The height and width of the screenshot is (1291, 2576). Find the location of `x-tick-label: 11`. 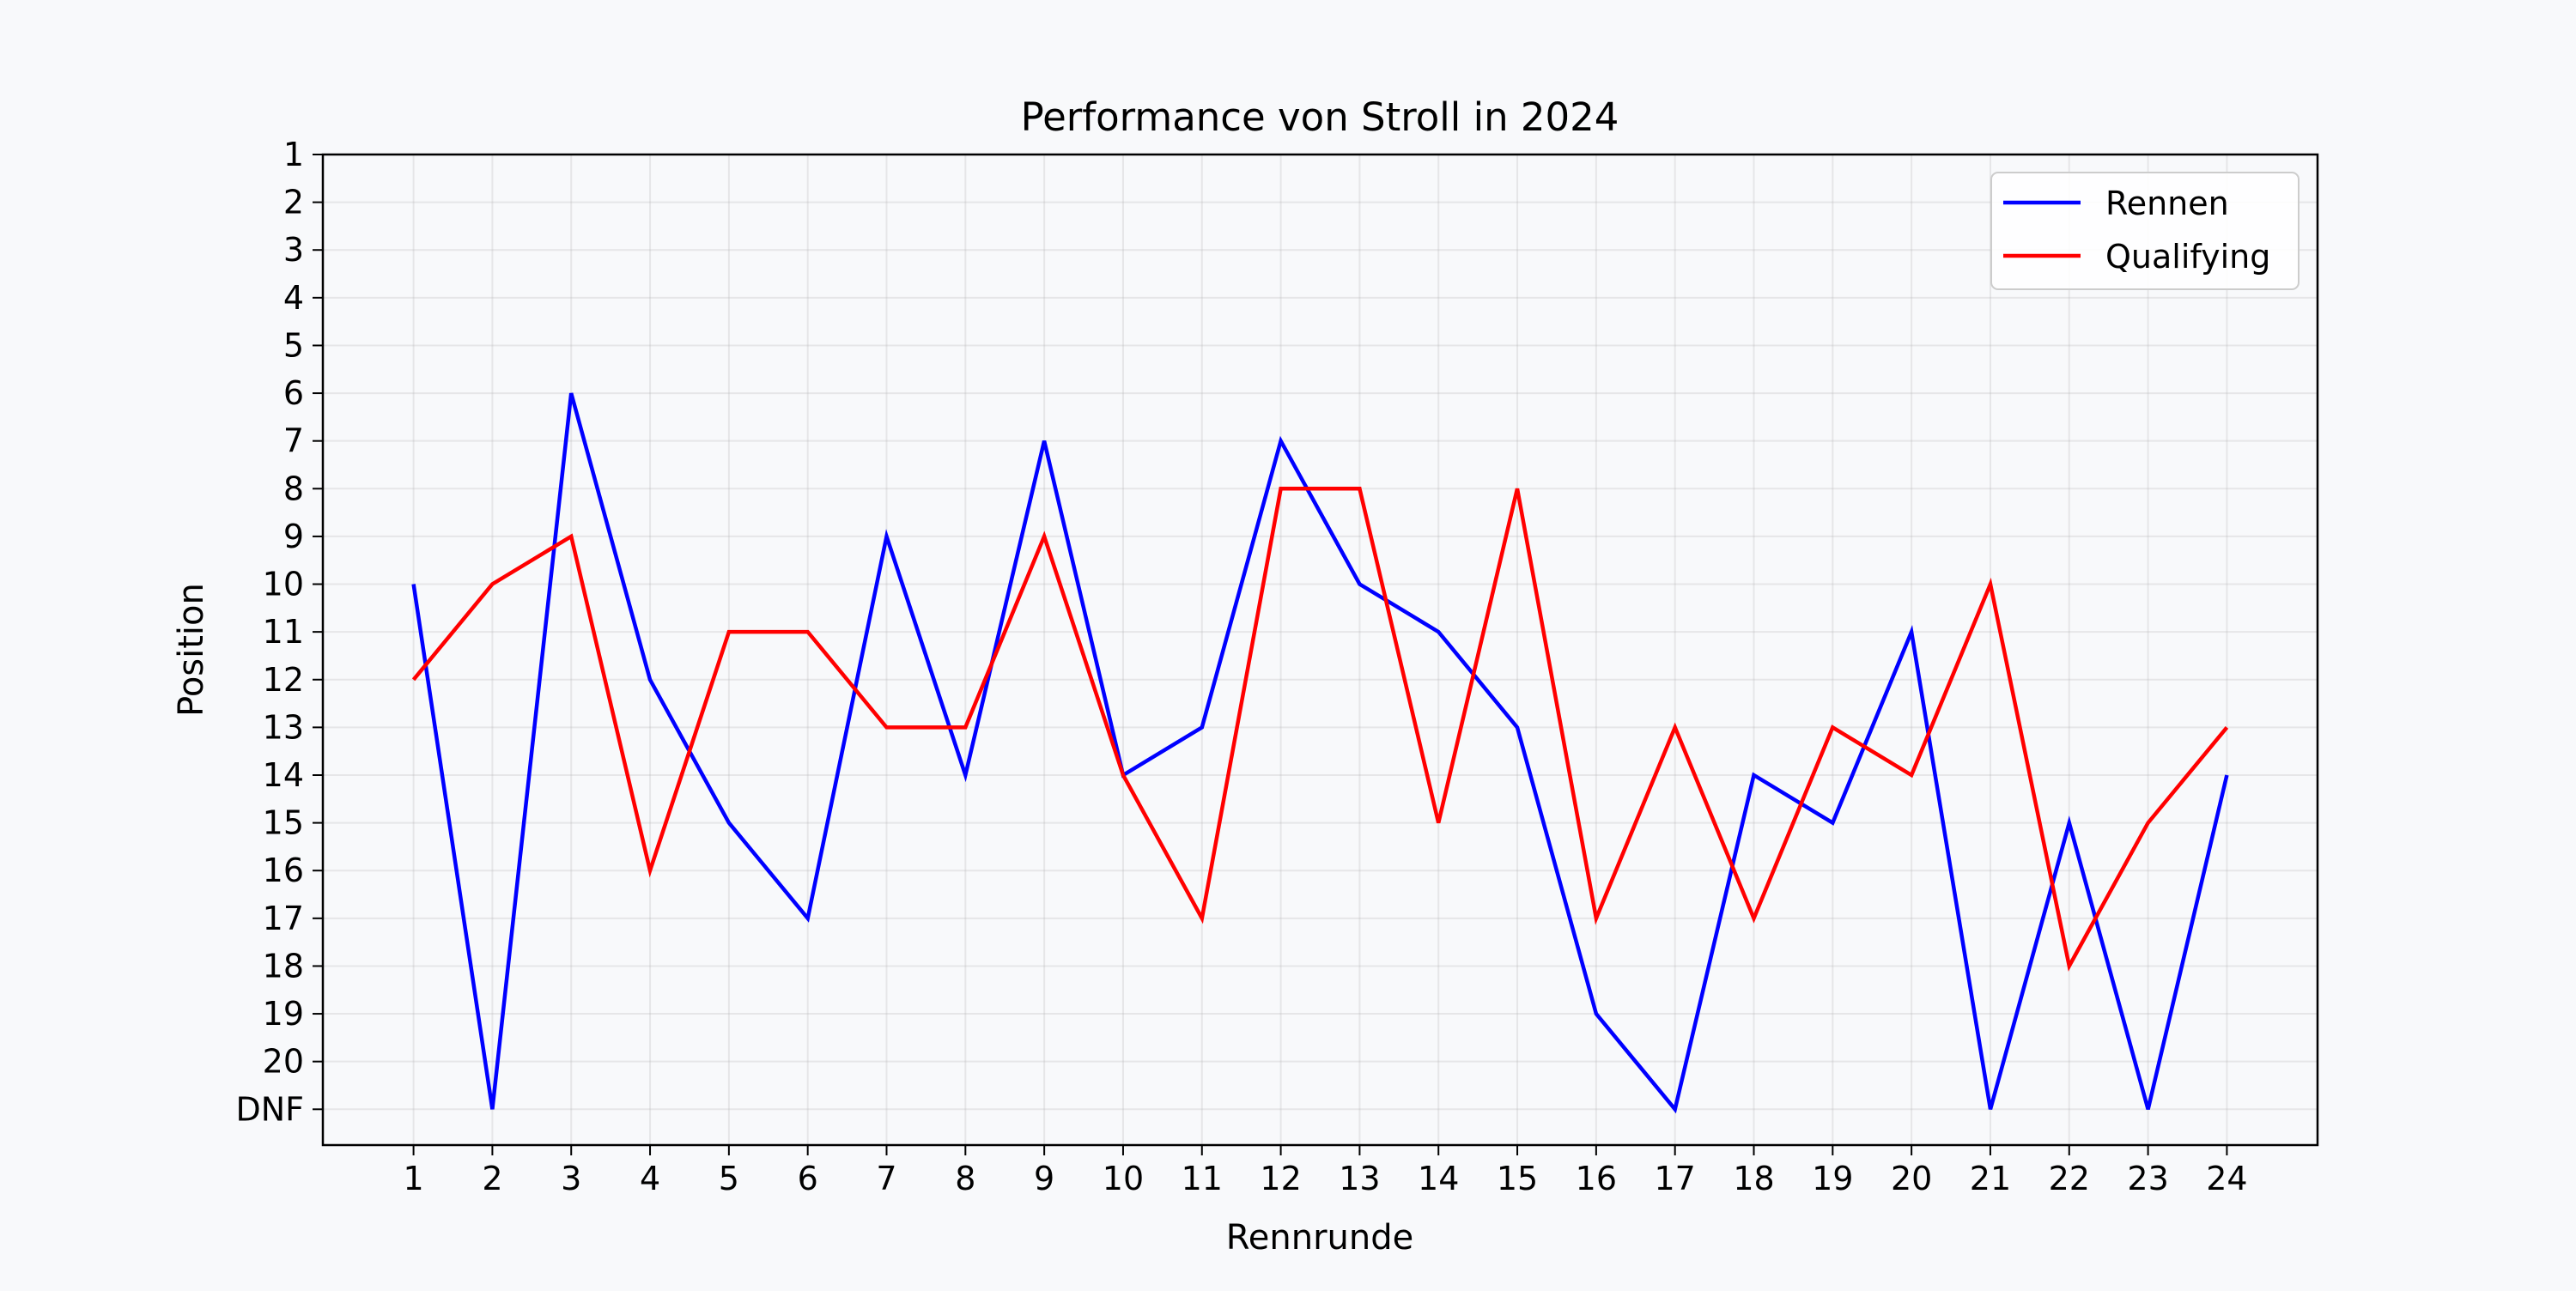

x-tick-label: 11 is located at coordinates (1202, 1178).